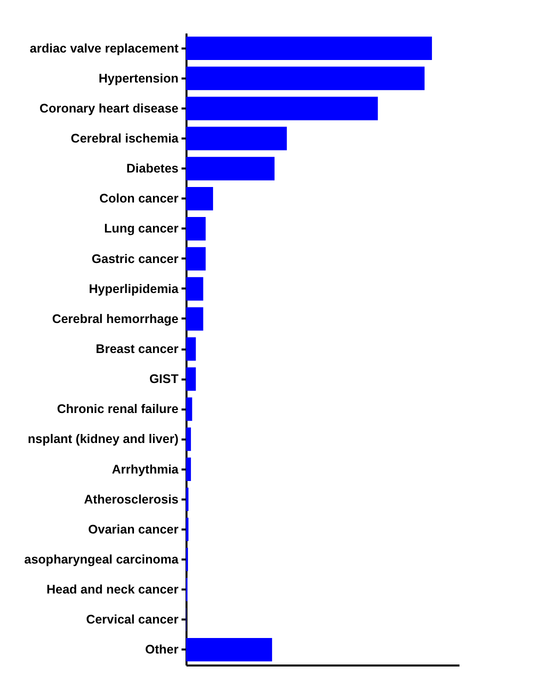  What do you see at coordinates (105, 48) in the screenshot?
I see `y-tick-label: ardiac valve replacement` at bounding box center [105, 48].